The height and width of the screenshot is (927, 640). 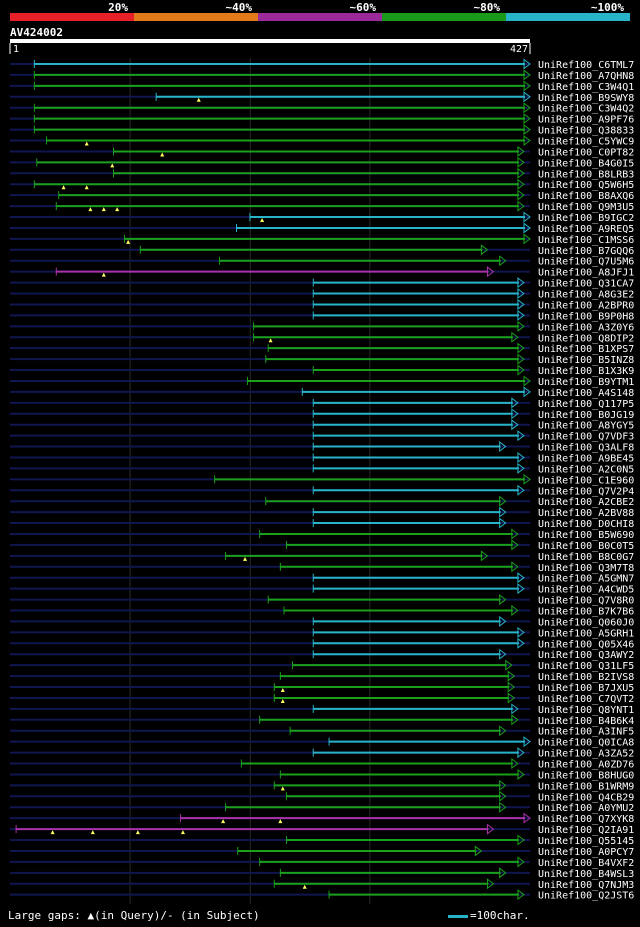 What do you see at coordinates (322, 501) in the screenshot?
I see `hit-row: UniRef100_A2CBE2` at bounding box center [322, 501].